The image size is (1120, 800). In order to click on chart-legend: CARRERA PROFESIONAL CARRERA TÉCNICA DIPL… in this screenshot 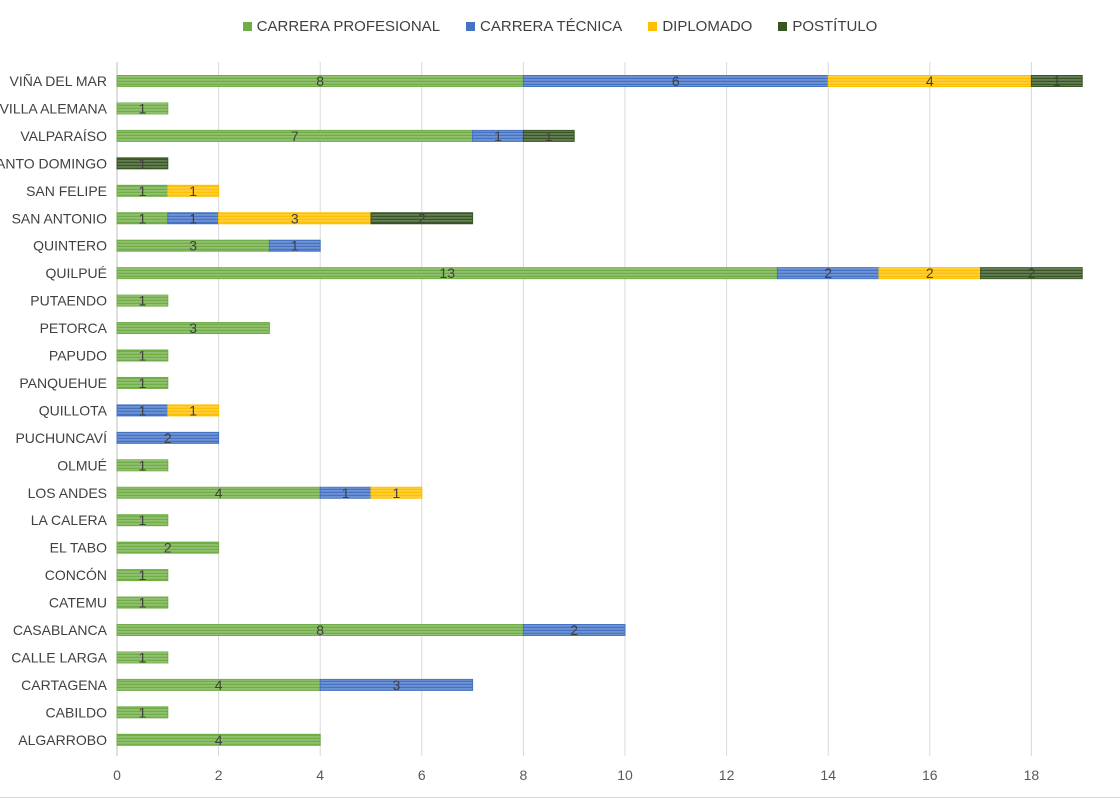, I will do `click(560, 26)`.